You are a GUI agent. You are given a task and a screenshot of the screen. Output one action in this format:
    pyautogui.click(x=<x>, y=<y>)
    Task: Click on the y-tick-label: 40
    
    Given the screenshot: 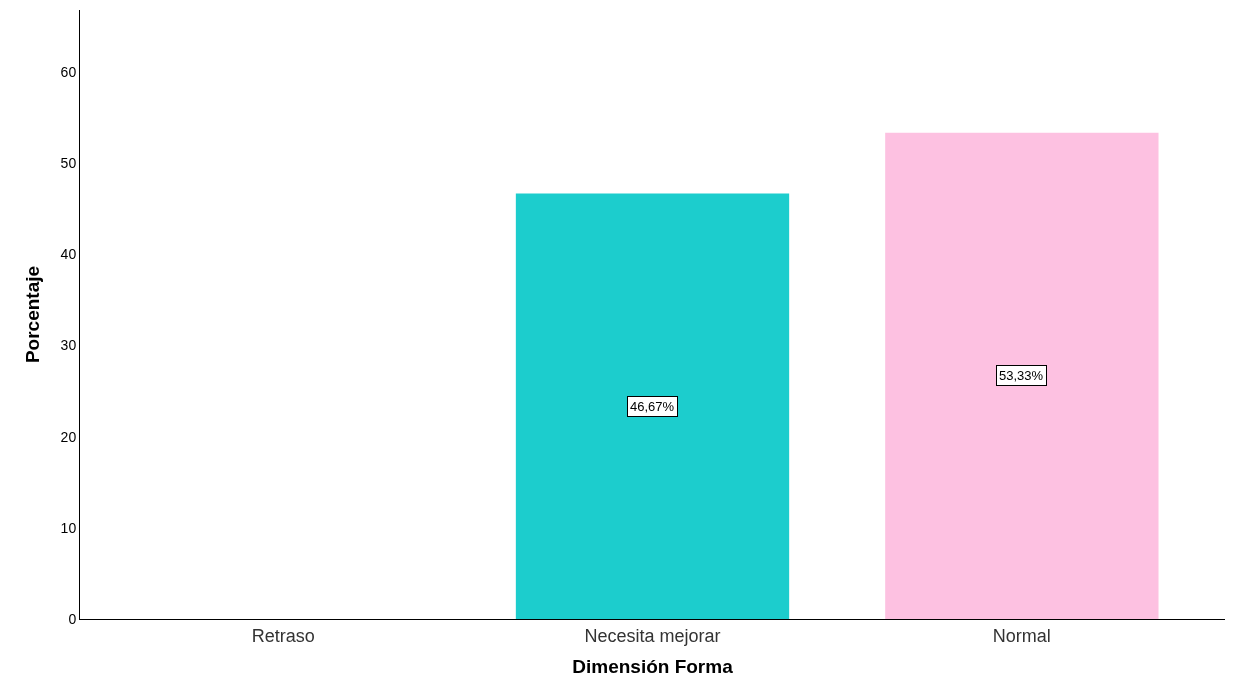 What is the action you would take?
    pyautogui.click(x=68, y=254)
    